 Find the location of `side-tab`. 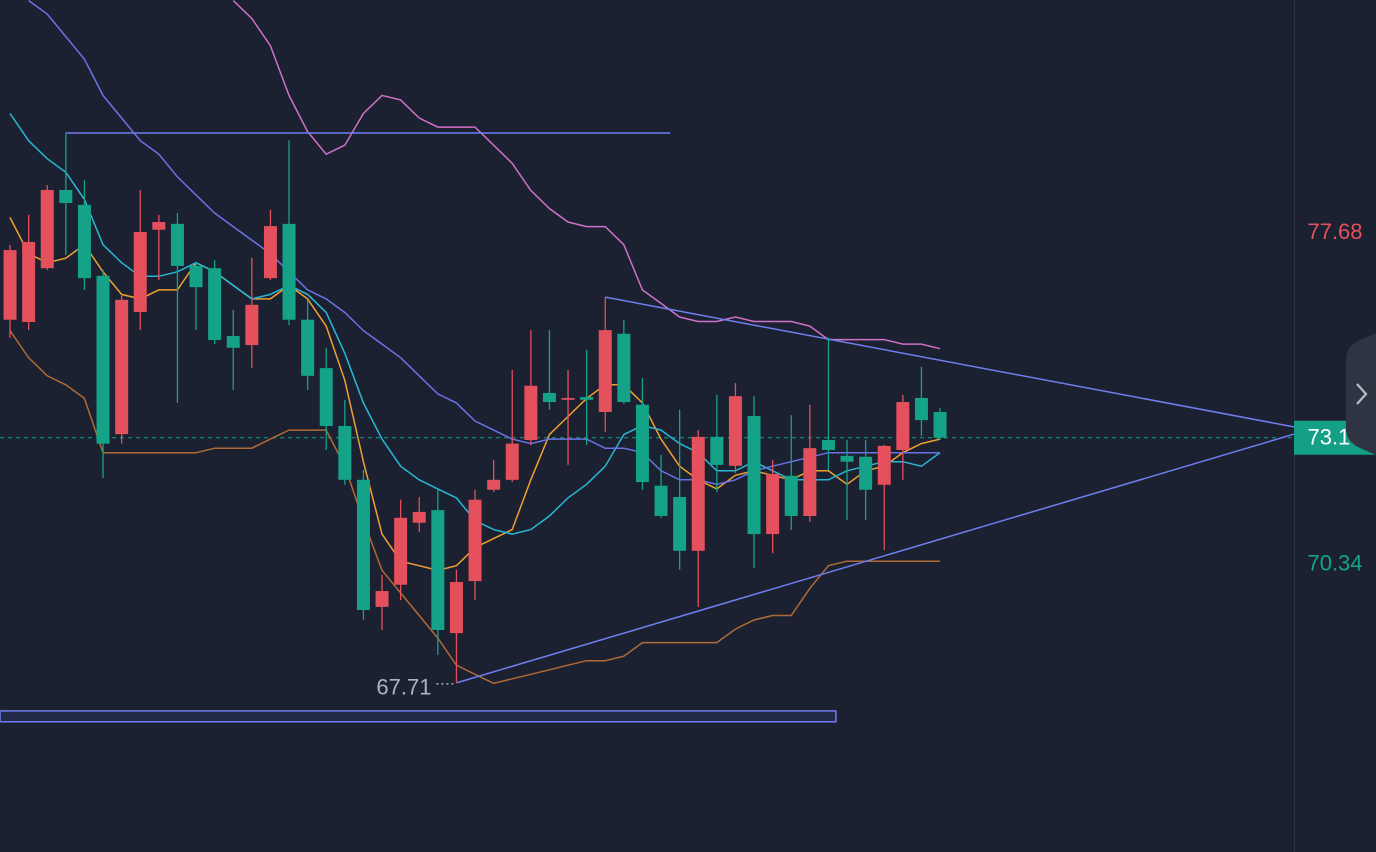

side-tab is located at coordinates (1361, 394).